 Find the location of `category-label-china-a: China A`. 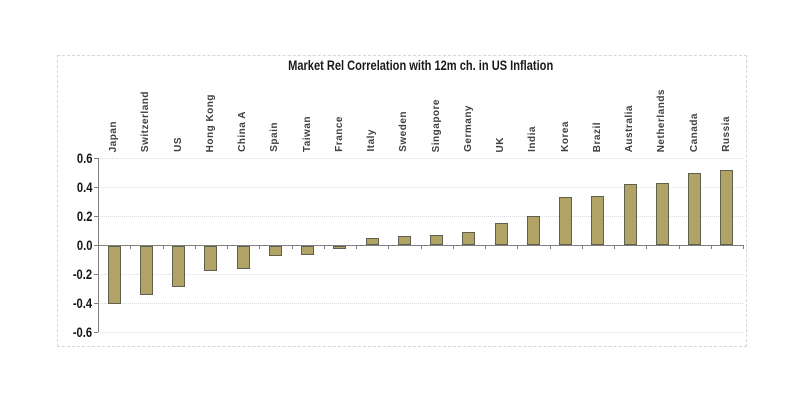

category-label-china-a: China A is located at coordinates (243, 131).